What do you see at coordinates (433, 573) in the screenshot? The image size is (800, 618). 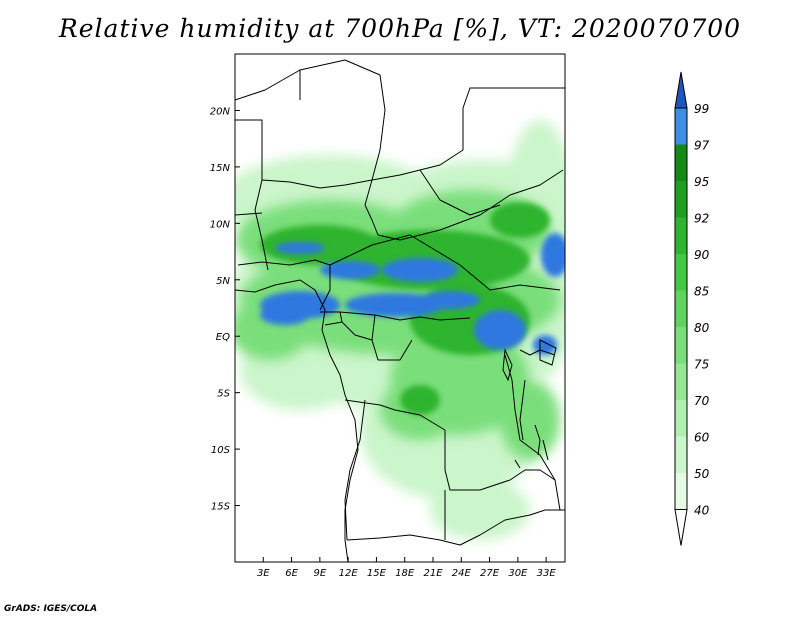 I see `lon-label: 21E` at bounding box center [433, 573].